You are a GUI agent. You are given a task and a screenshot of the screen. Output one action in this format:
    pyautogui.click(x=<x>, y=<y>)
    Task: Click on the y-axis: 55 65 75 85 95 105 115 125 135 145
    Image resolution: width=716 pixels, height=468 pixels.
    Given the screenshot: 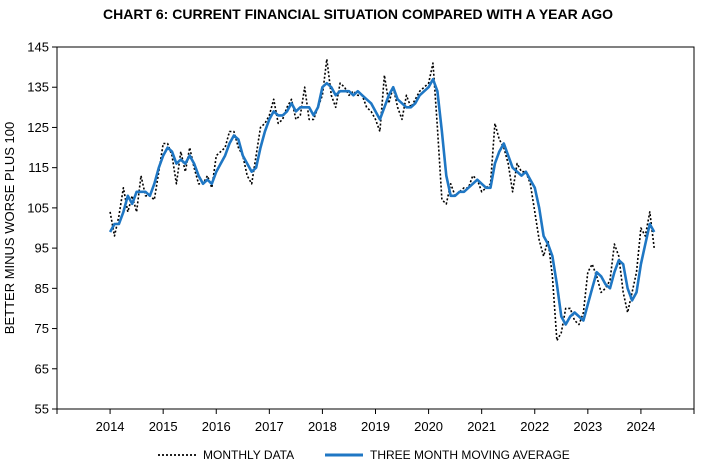 What is the action you would take?
    pyautogui.click(x=42, y=228)
    